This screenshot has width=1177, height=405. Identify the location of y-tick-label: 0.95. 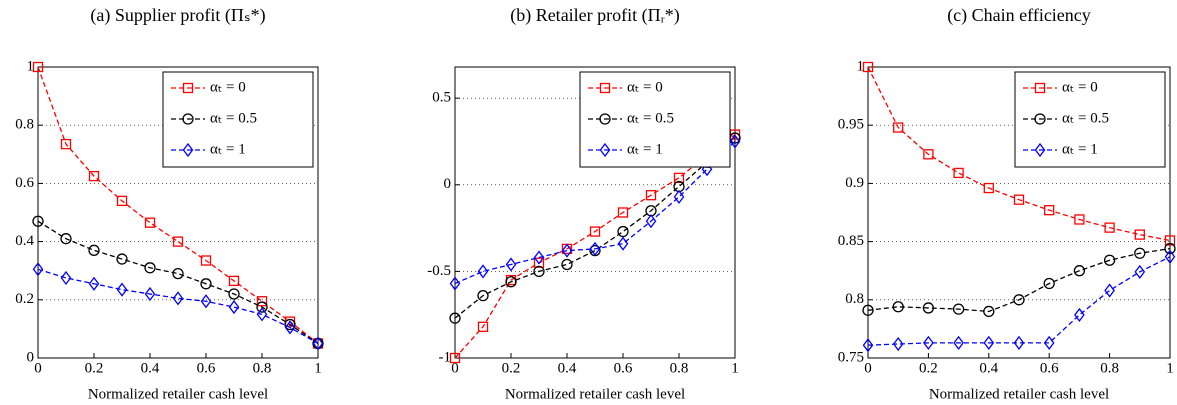
(851, 125).